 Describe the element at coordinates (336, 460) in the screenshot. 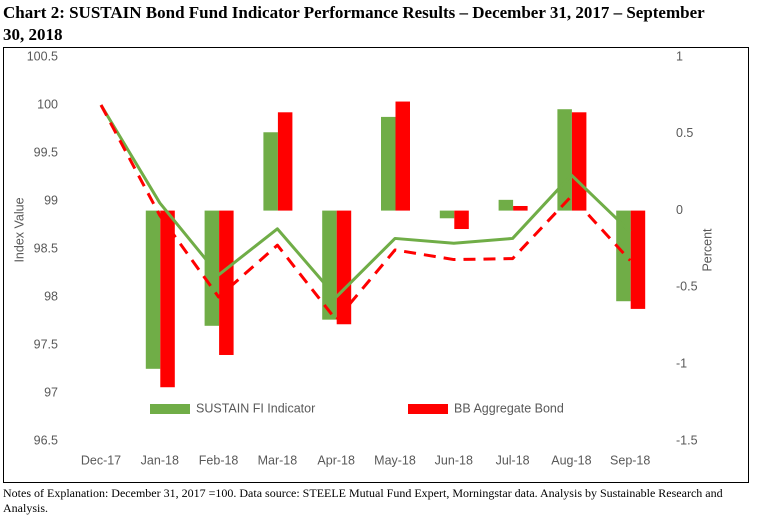

I see `x-tick-label: Apr-18` at that location.